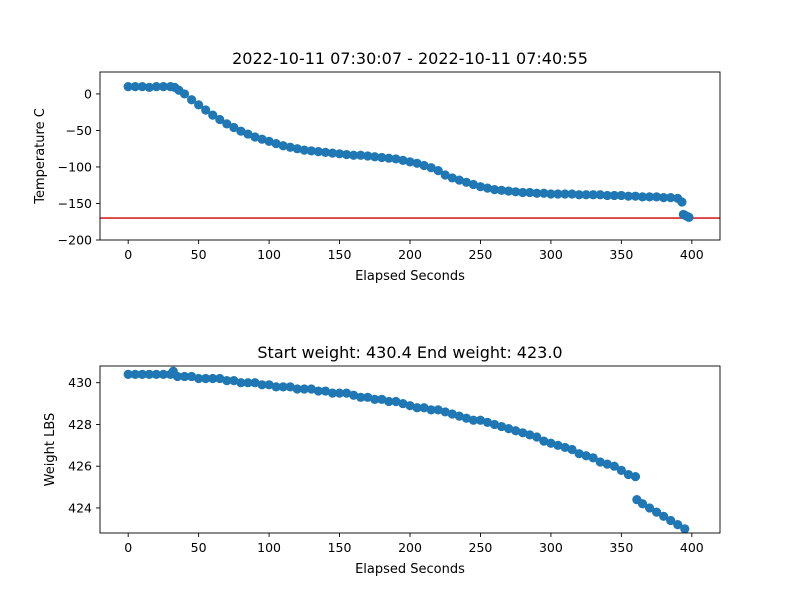 This screenshot has height=600, width=800. What do you see at coordinates (340, 254) in the screenshot?
I see `x-tick-label: 150` at bounding box center [340, 254].